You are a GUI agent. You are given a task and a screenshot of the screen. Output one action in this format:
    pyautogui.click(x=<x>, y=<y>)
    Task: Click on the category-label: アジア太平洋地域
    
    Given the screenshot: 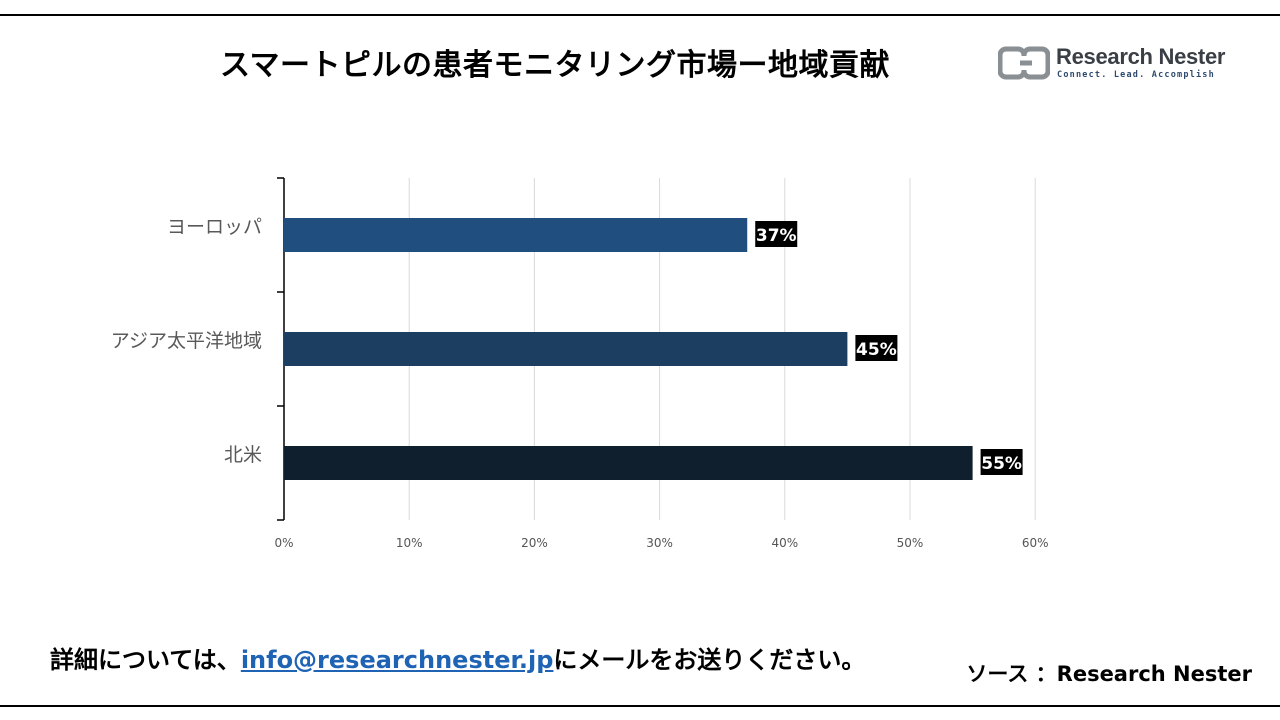 What is the action you would take?
    pyautogui.click(x=186, y=341)
    